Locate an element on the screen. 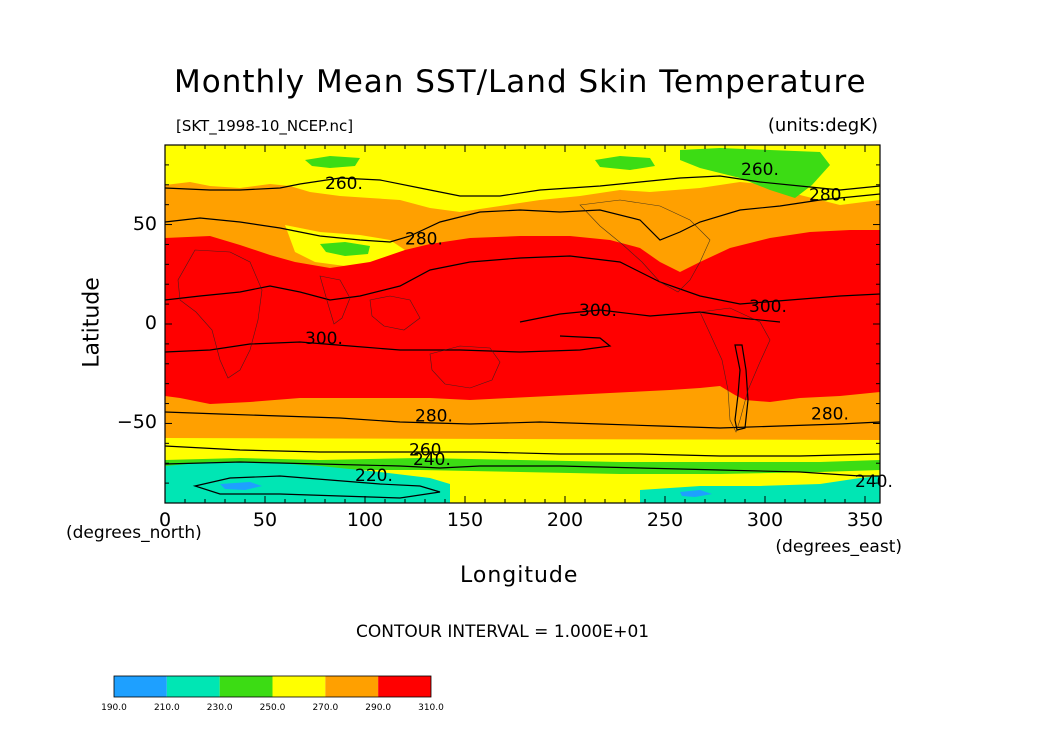 The height and width of the screenshot is (739, 1044). contour-220-south is located at coordinates (316, 487).